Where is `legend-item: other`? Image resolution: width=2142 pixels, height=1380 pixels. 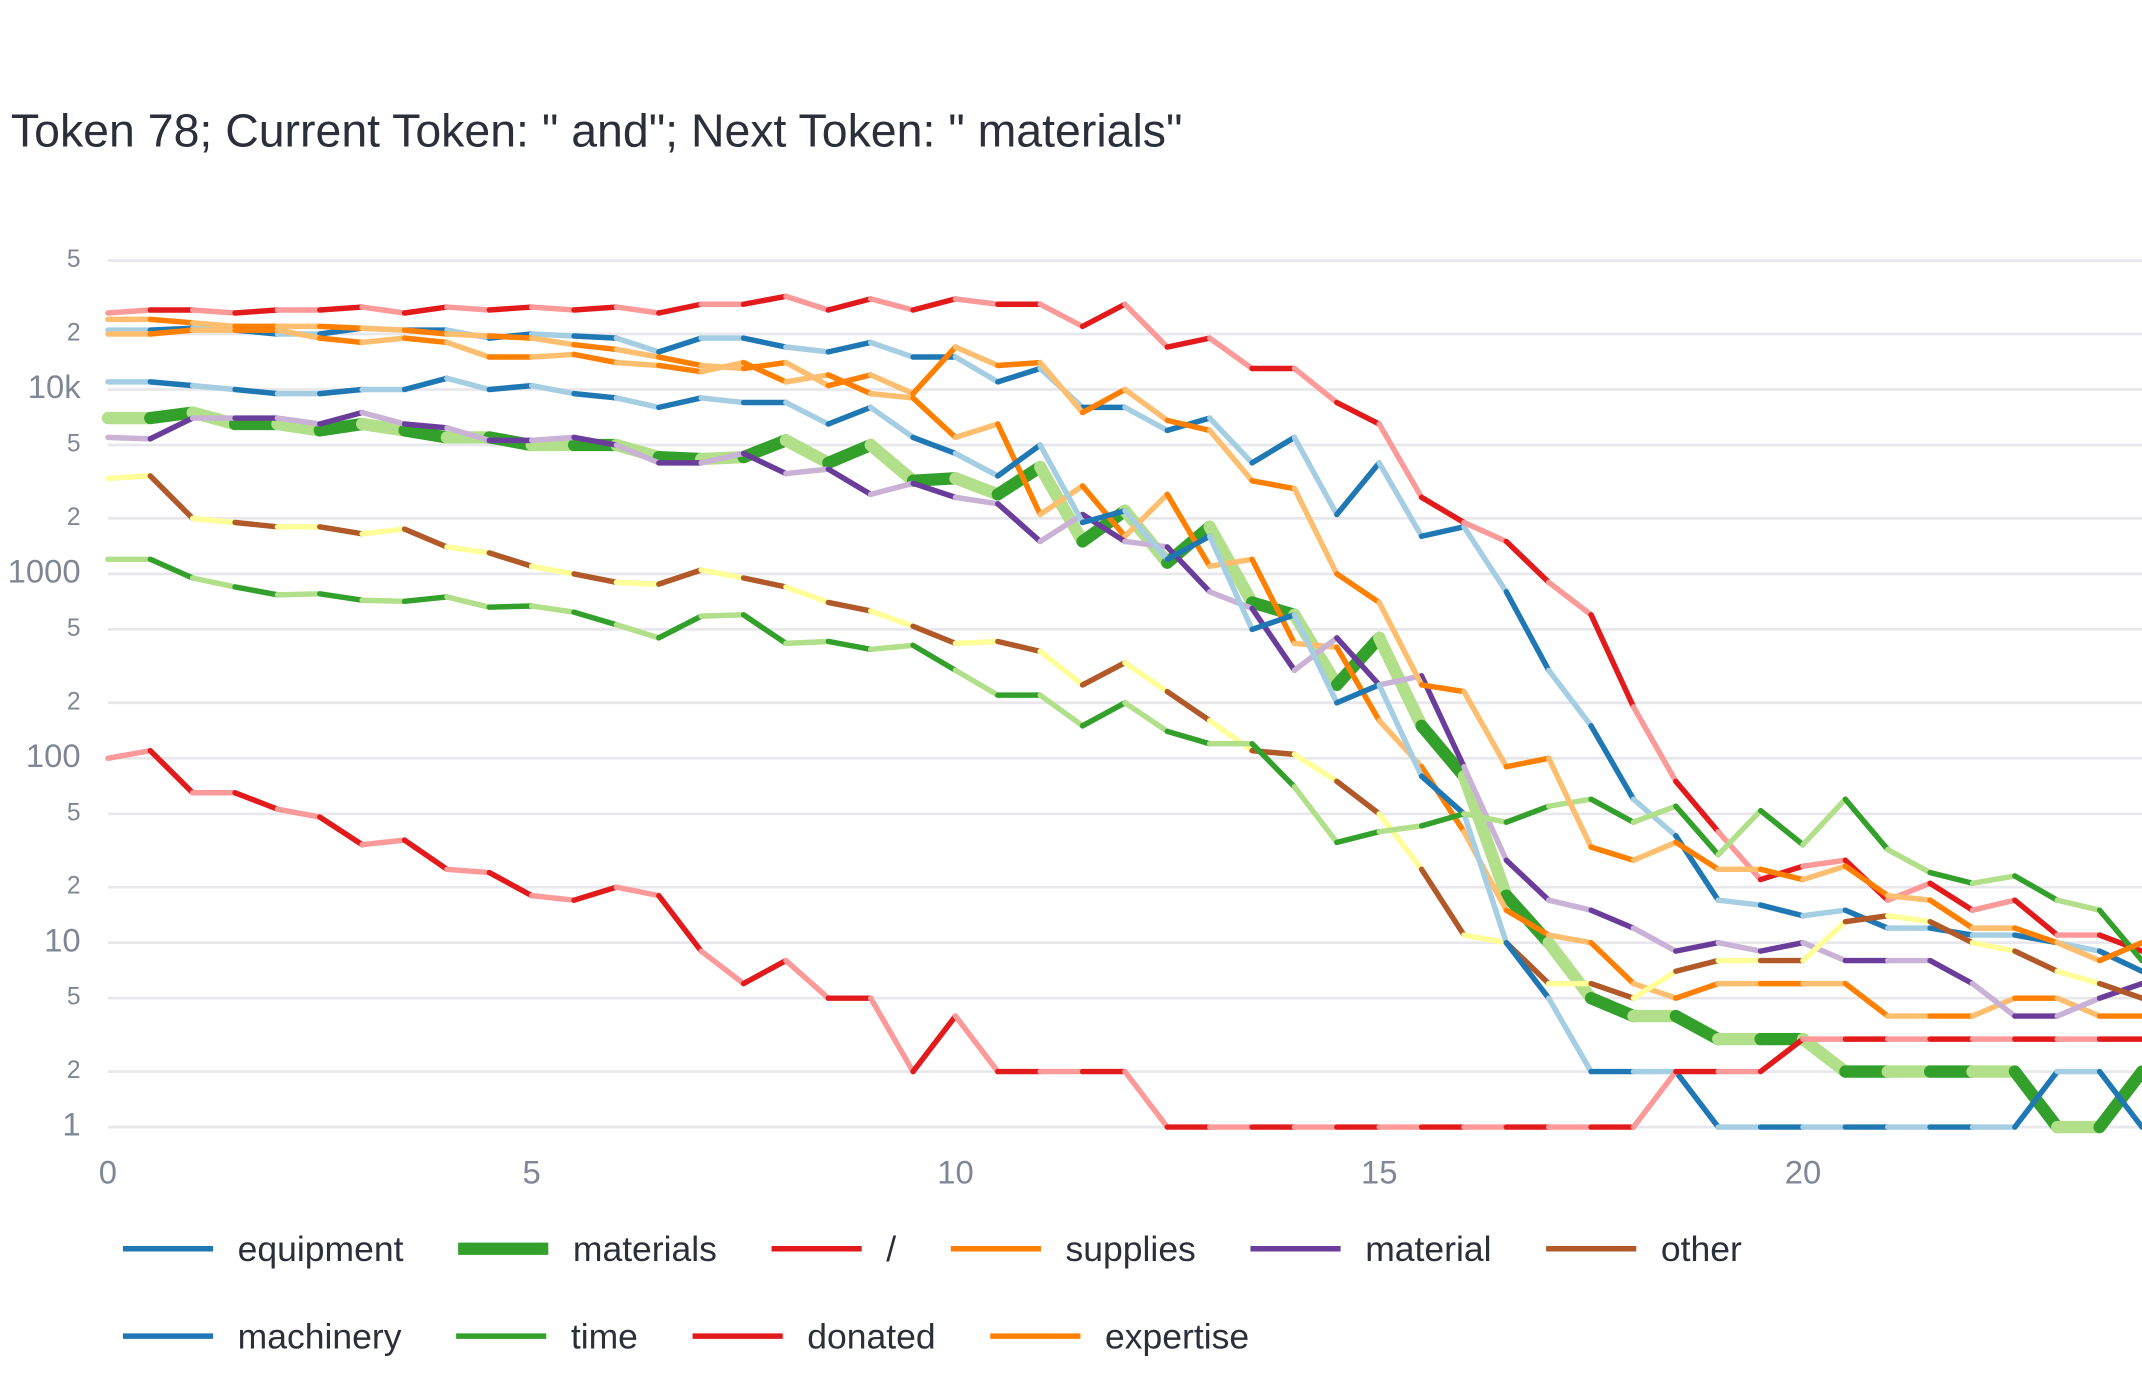 legend-item: other is located at coordinates (1644, 1249).